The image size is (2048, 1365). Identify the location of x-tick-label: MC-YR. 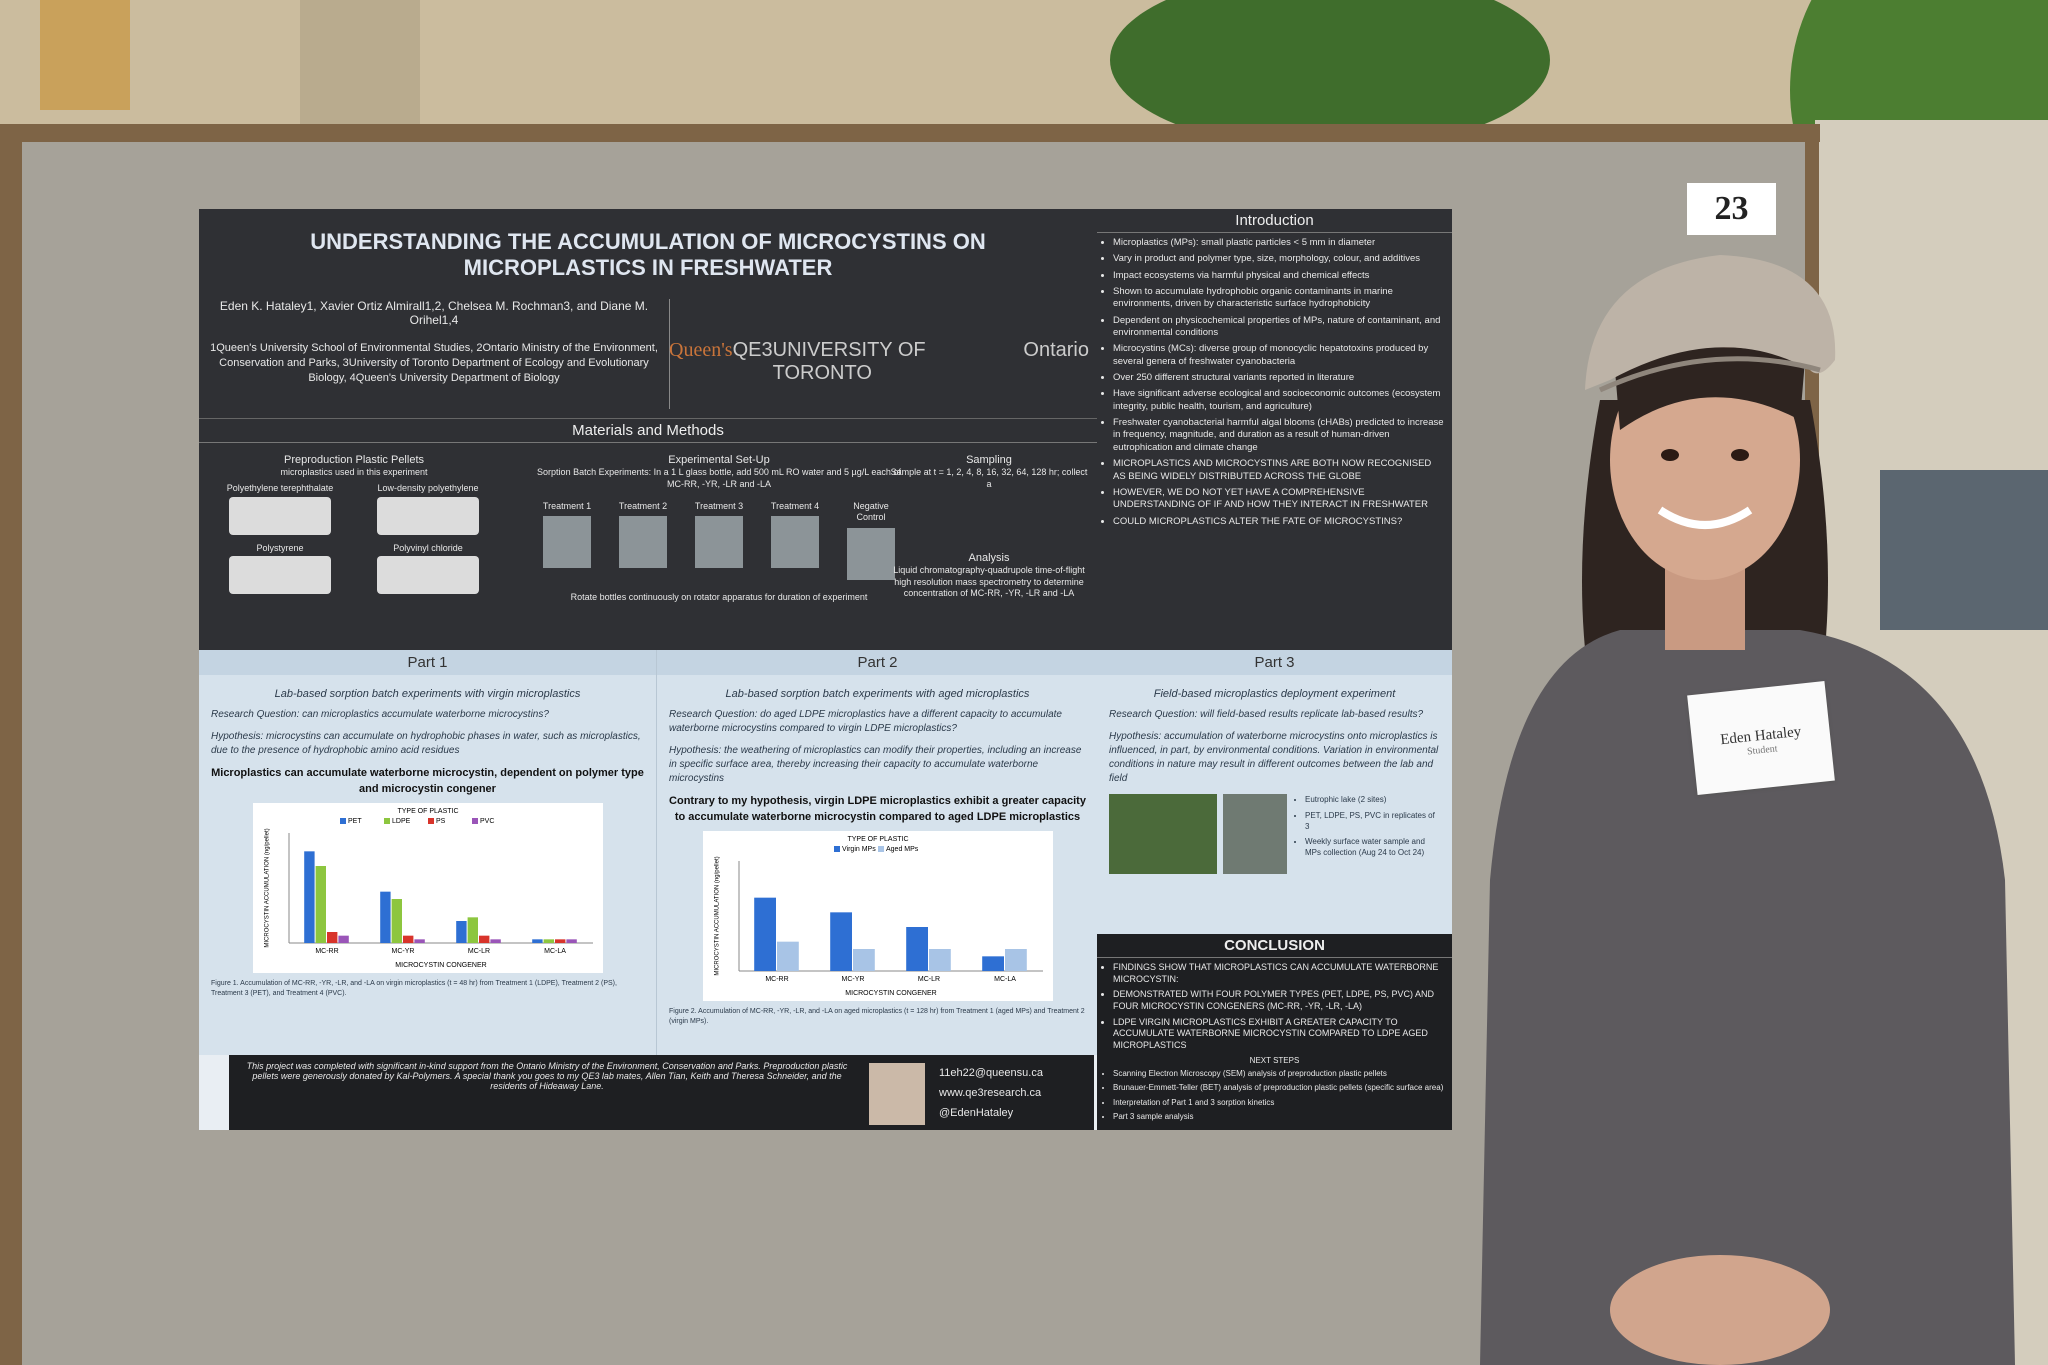
(852, 979).